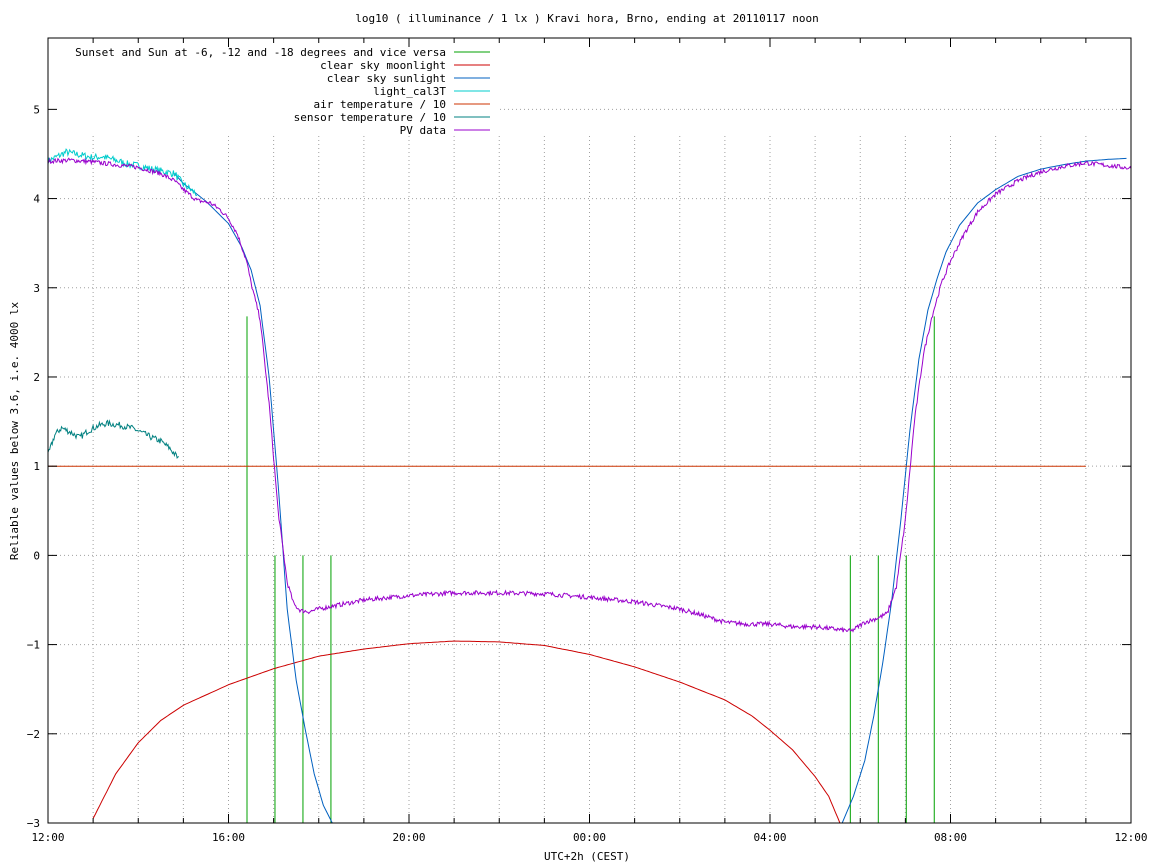  What do you see at coordinates (33, 734) in the screenshot?
I see `y-tick-label: −2` at bounding box center [33, 734].